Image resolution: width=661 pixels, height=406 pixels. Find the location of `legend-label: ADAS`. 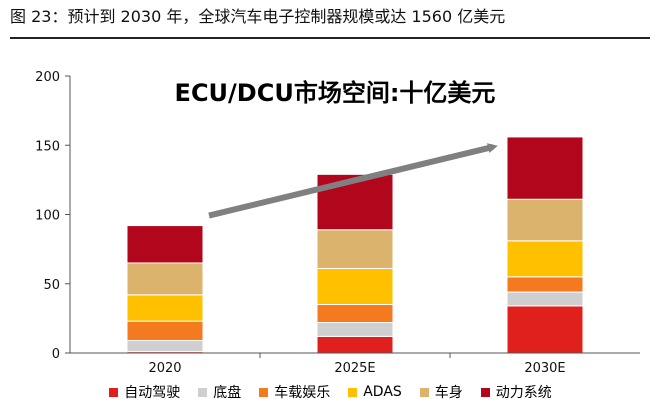

legend-label: ADAS is located at coordinates (382, 392).